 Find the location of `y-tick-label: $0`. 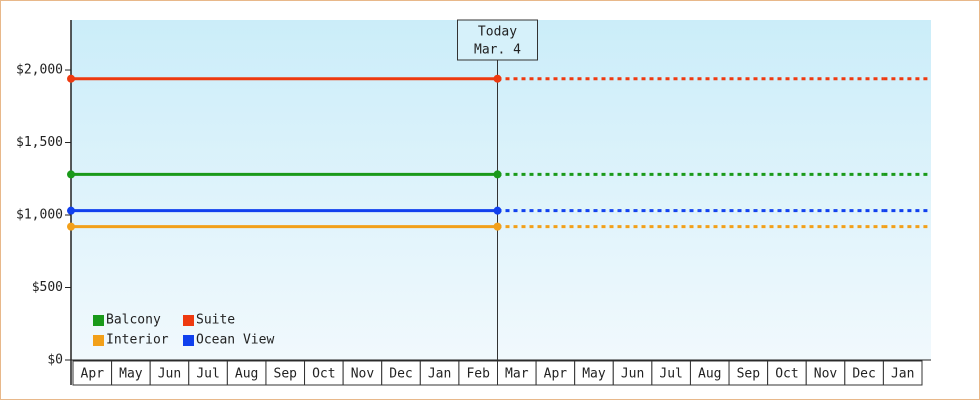

y-tick-label: $0 is located at coordinates (55, 360).